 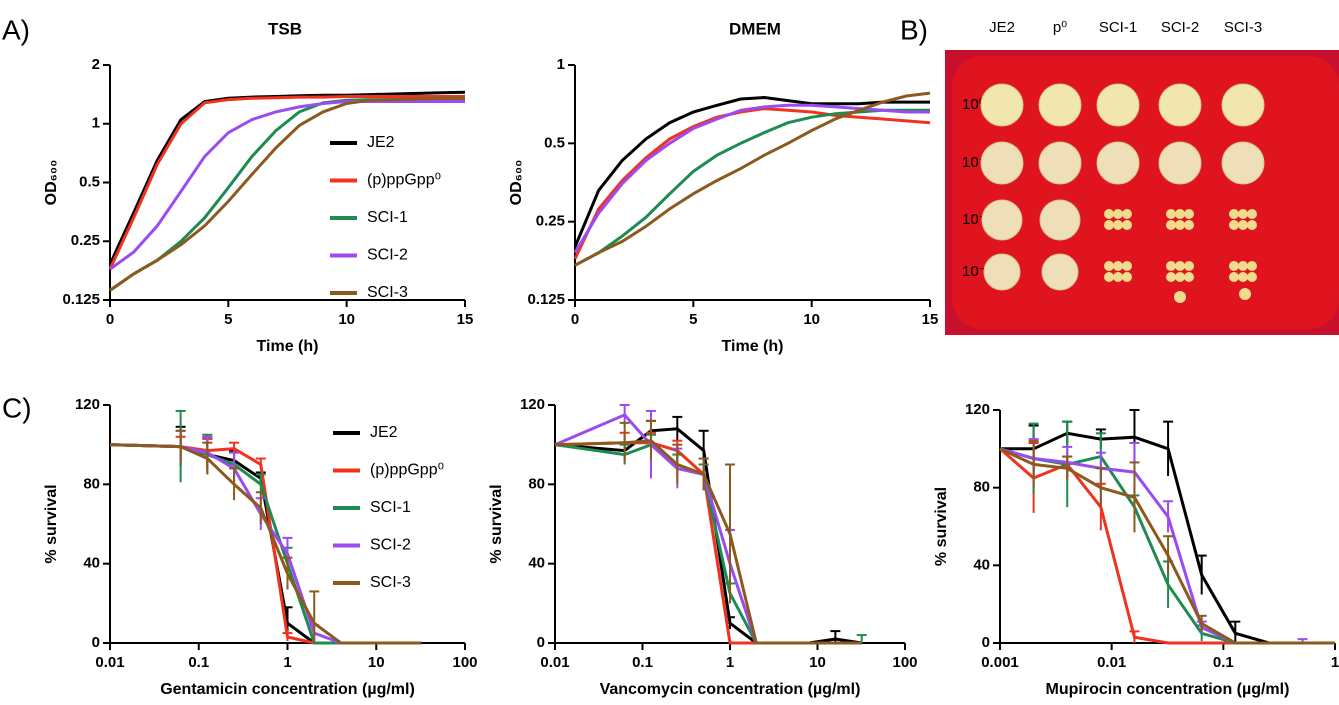 What do you see at coordinates (1002, 27) in the screenshot?
I see `plate-column-label: JE2` at bounding box center [1002, 27].